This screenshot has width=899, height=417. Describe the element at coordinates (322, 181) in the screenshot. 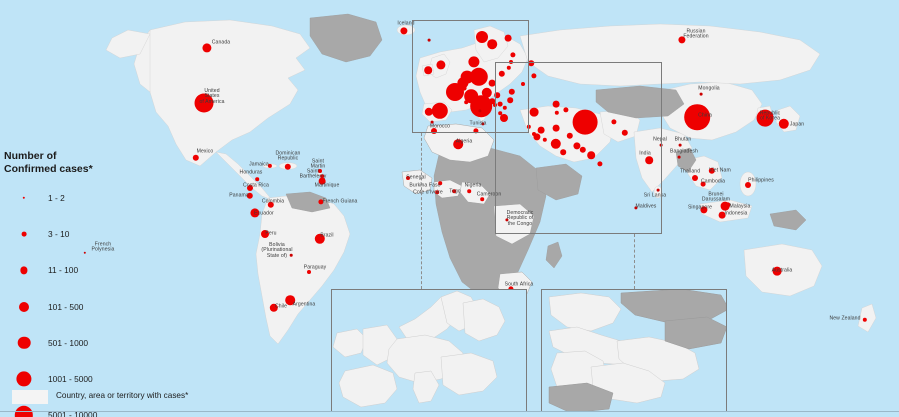

I see `case-bubble-martinique` at that location.